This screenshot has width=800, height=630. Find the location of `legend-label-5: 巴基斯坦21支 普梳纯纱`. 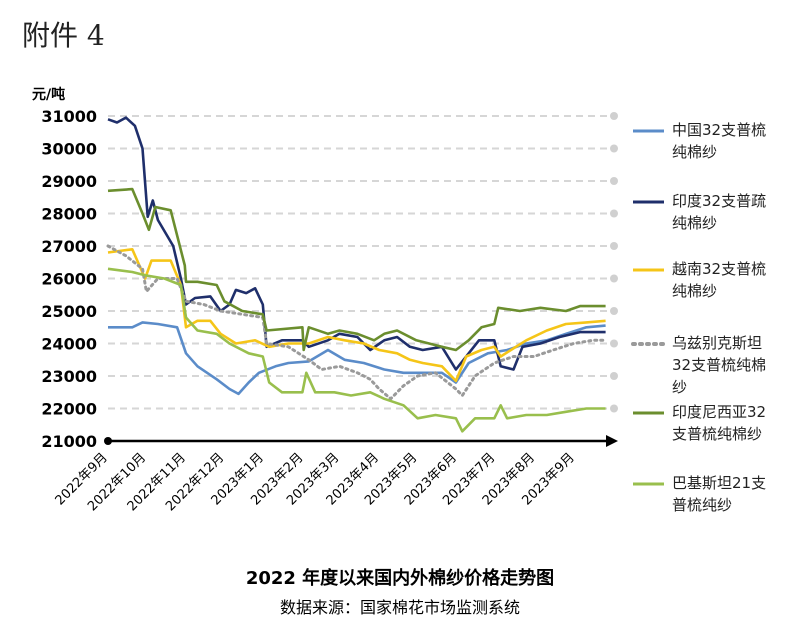

legend-label-5: 巴基斯坦21支 普梳纯纱 is located at coordinates (719, 494).